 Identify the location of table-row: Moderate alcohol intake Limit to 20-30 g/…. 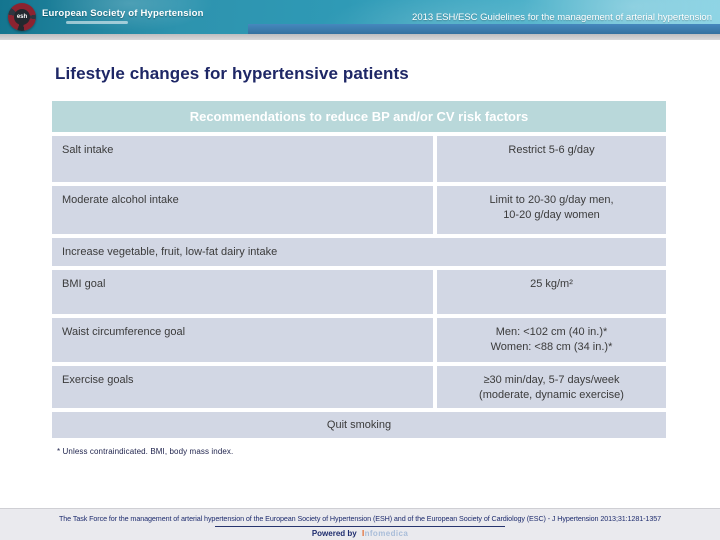
(359, 210).